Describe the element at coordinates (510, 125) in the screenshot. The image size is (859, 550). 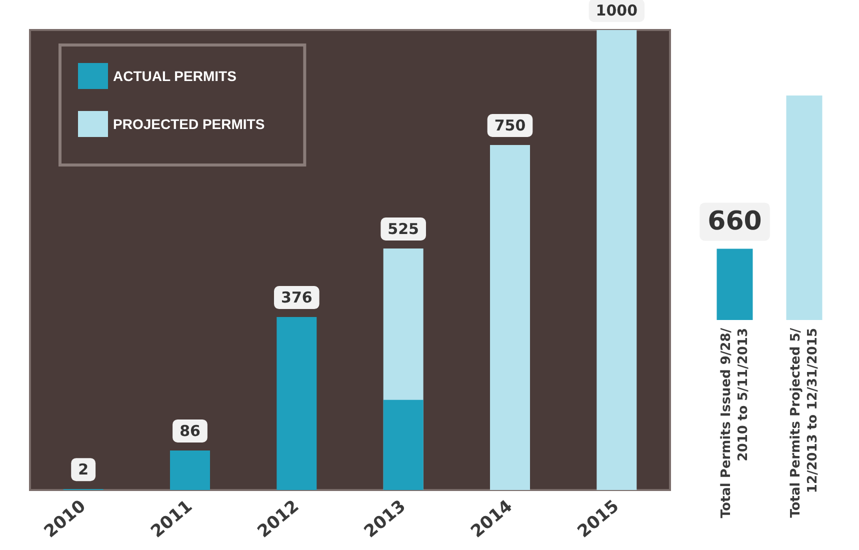
I see `data-label: 750` at that location.